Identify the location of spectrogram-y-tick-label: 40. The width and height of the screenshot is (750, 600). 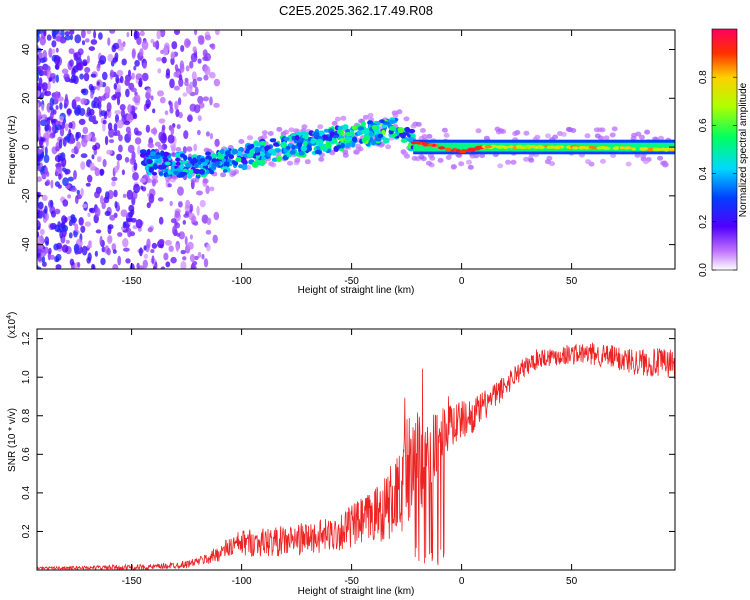
(26, 50).